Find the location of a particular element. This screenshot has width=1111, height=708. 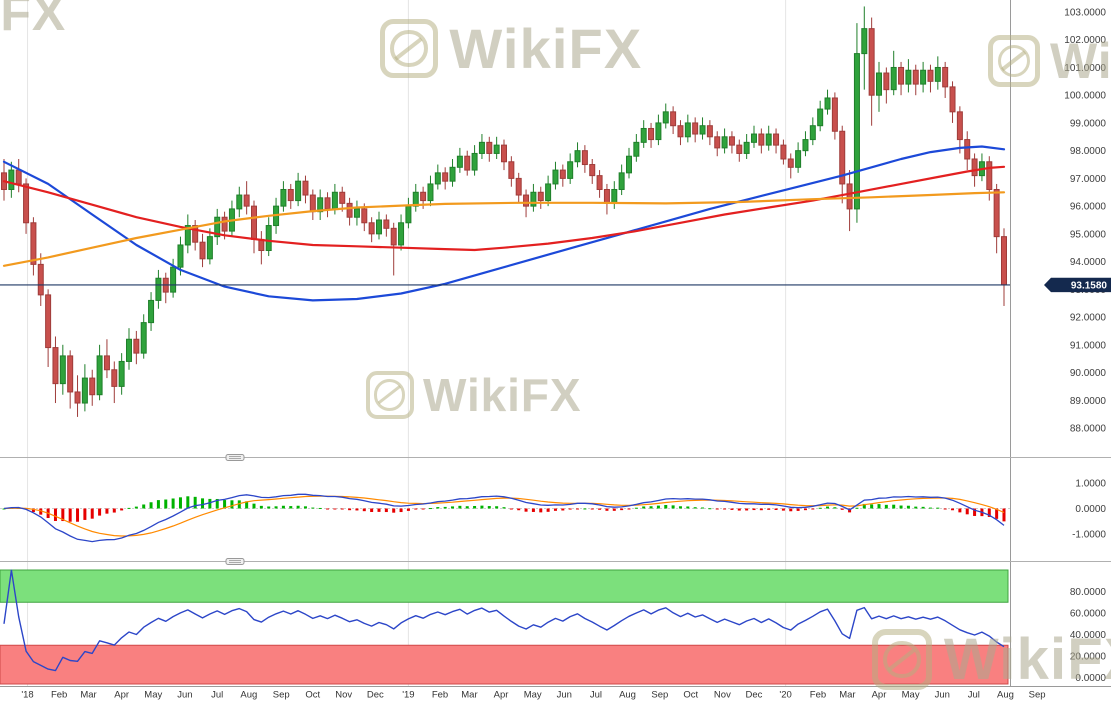

svg-text: 94.0000 is located at coordinates (1088, 262).